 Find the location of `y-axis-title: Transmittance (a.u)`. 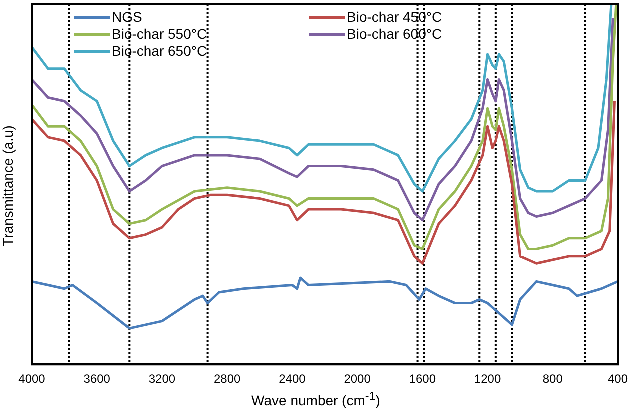

y-axis-title: Transmittance (a.u) is located at coordinates (8, 186).